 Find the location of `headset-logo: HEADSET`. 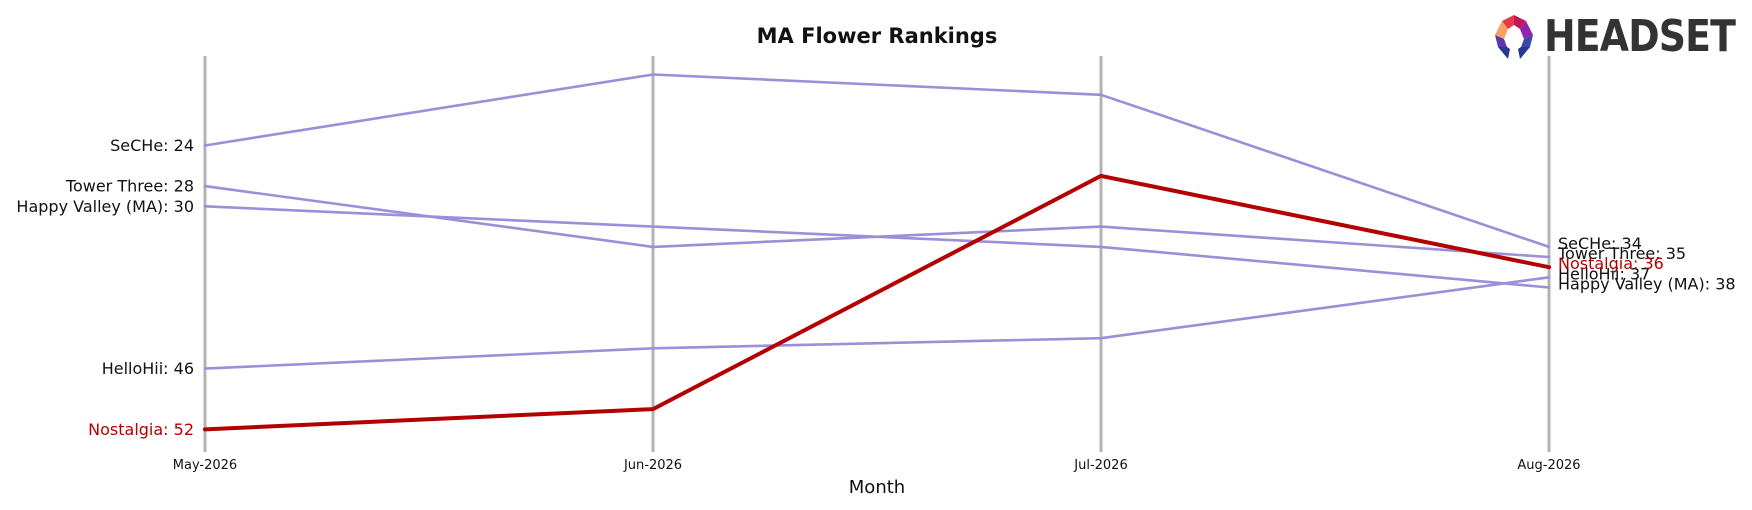

headset-logo: HEADSET is located at coordinates (1621, 37).